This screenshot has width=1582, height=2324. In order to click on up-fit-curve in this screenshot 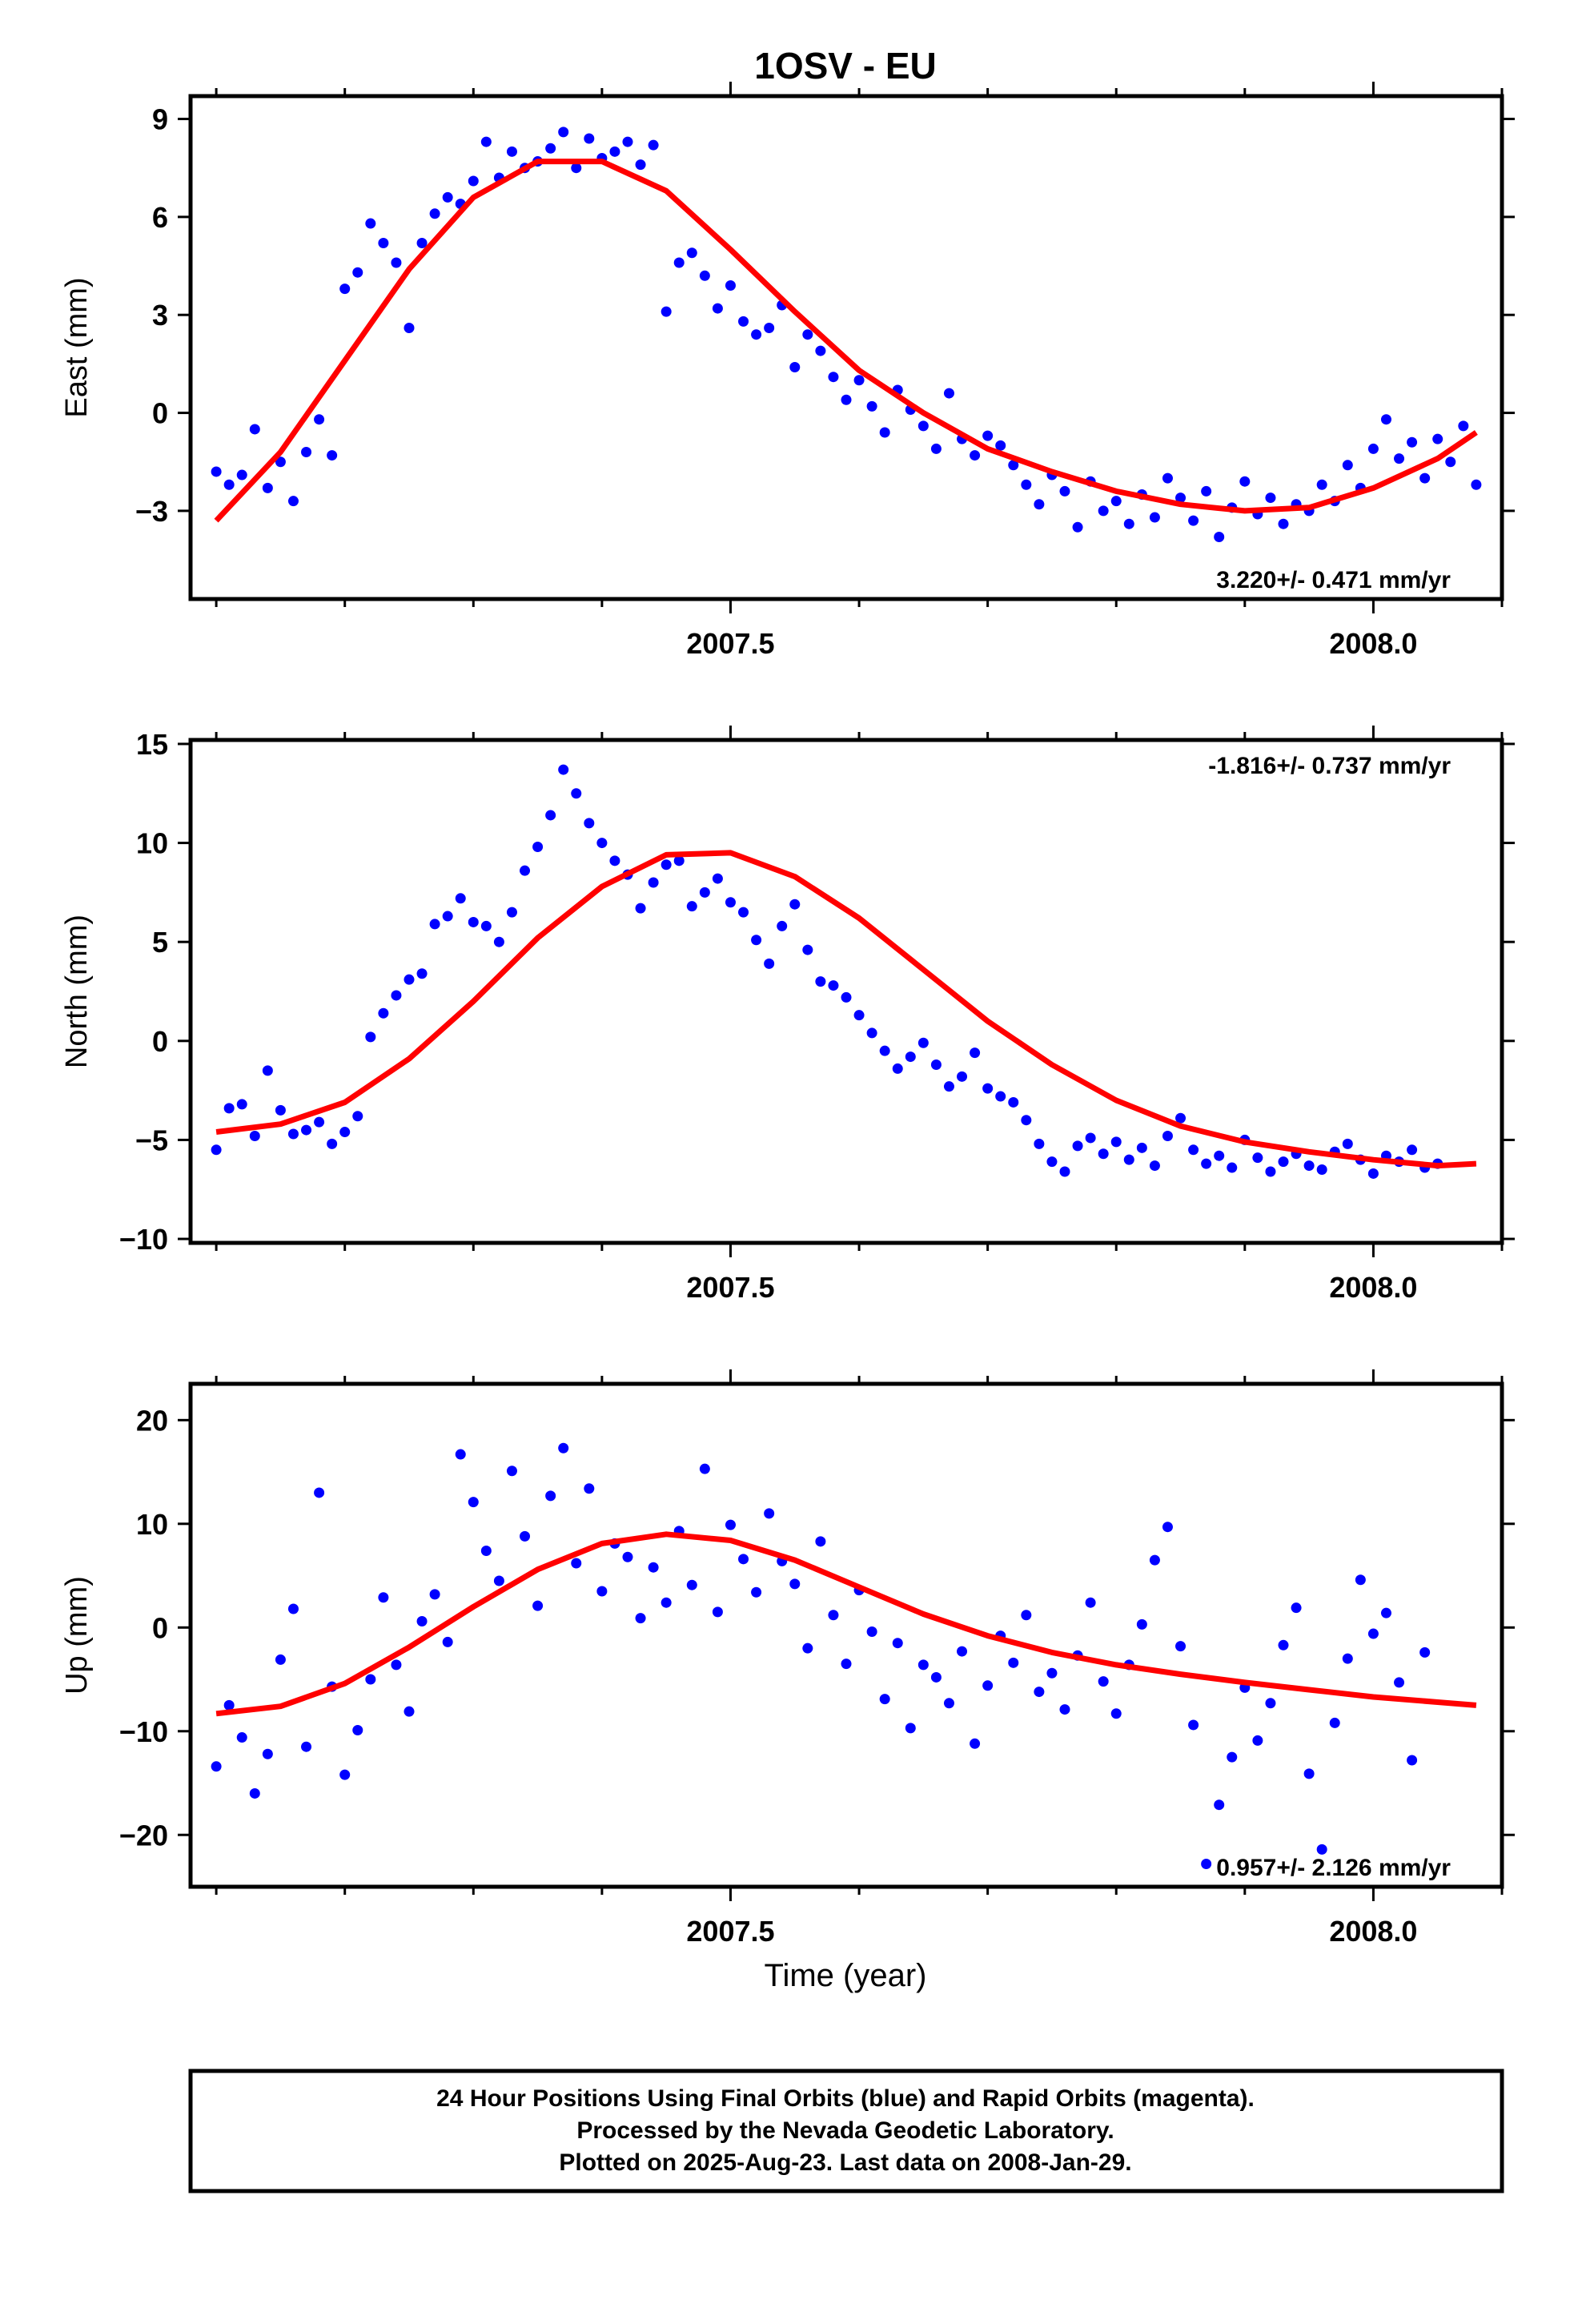, I will do `click(846, 1624)`.